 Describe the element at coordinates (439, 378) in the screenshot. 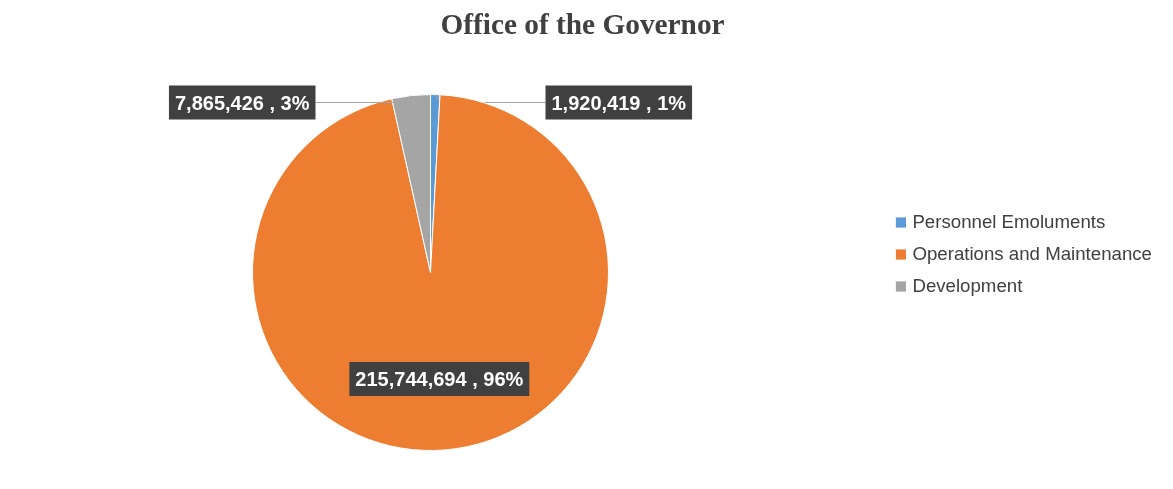

I see `data-label: 215,744,694 , 96%` at that location.